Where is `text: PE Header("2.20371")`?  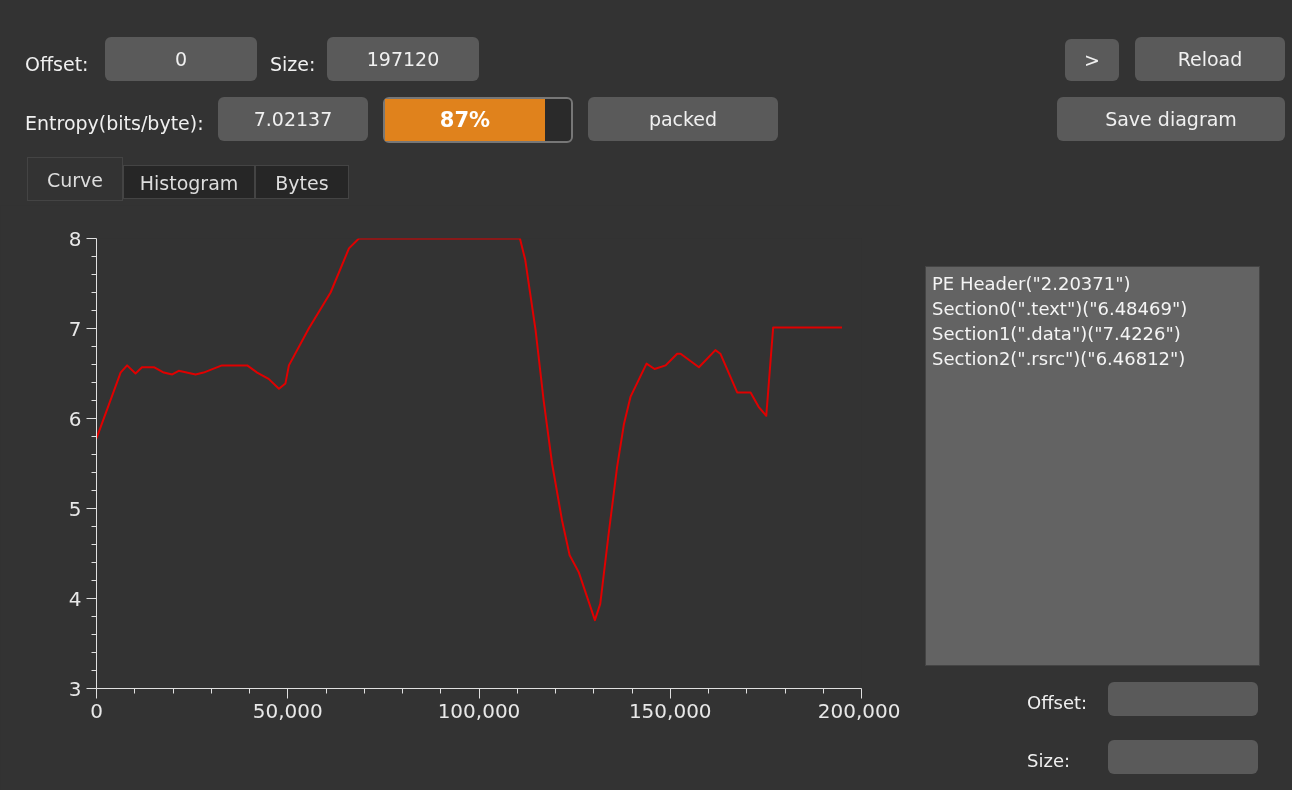
text: PE Header("2.20371") is located at coordinates (1032, 284).